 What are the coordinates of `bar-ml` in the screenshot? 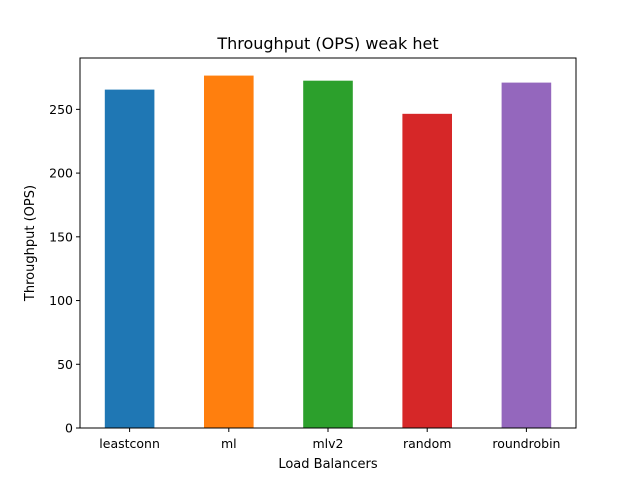 It's located at (229, 252).